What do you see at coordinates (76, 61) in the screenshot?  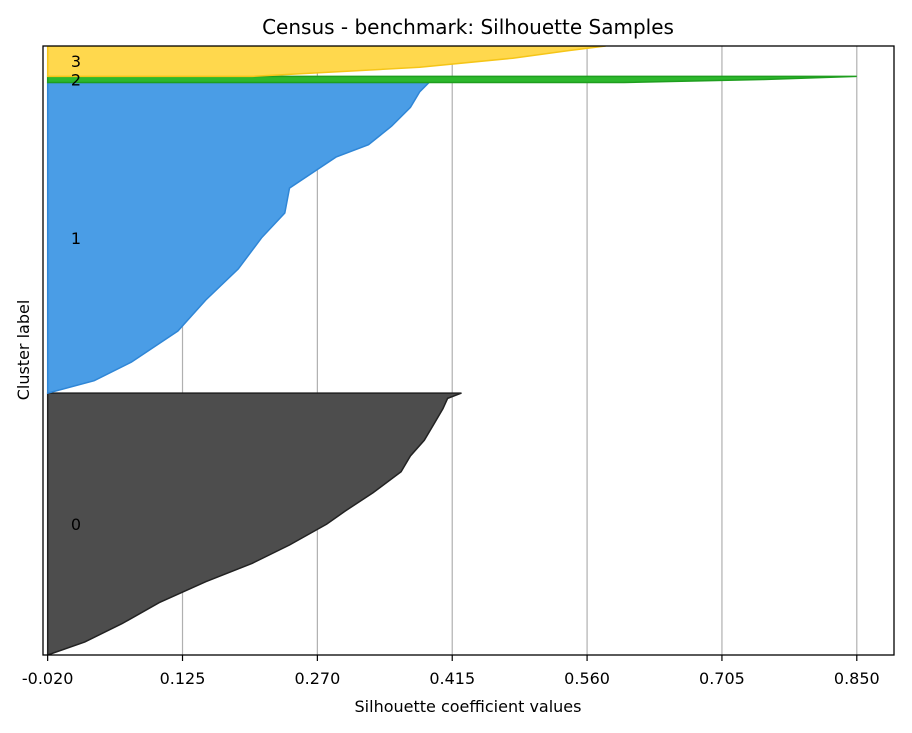 I see `cluster-3-label: 3` at bounding box center [76, 61].